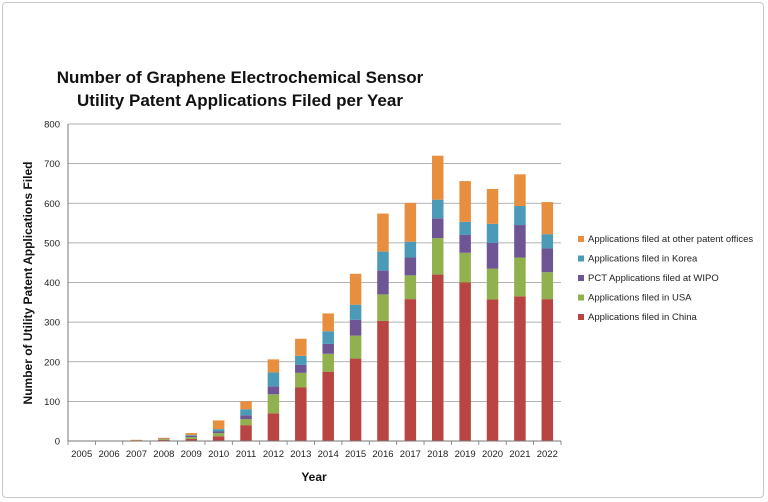 This screenshot has width=768, height=502. What do you see at coordinates (547, 454) in the screenshot?
I see `x-tick-label: 2022` at bounding box center [547, 454].